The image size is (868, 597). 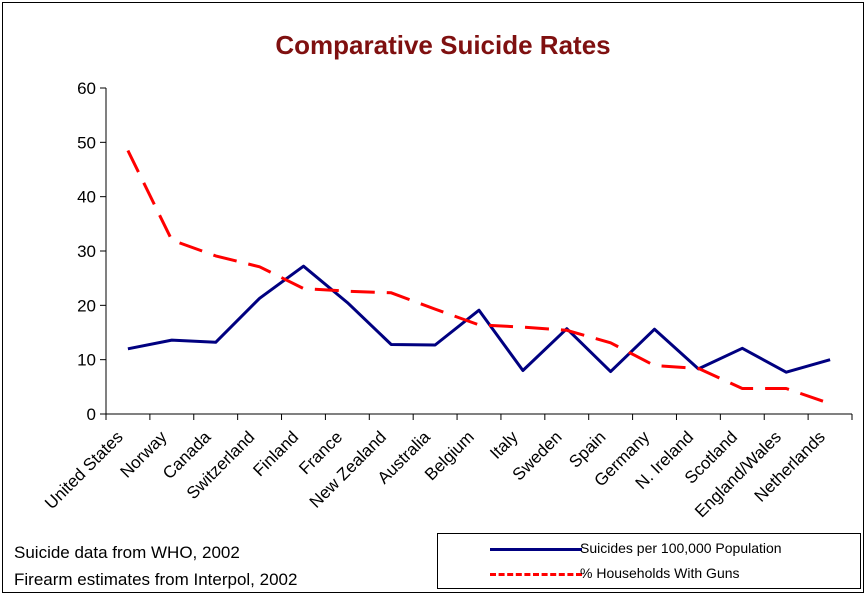 I want to click on x-tick-label: United States, so click(x=84, y=470).